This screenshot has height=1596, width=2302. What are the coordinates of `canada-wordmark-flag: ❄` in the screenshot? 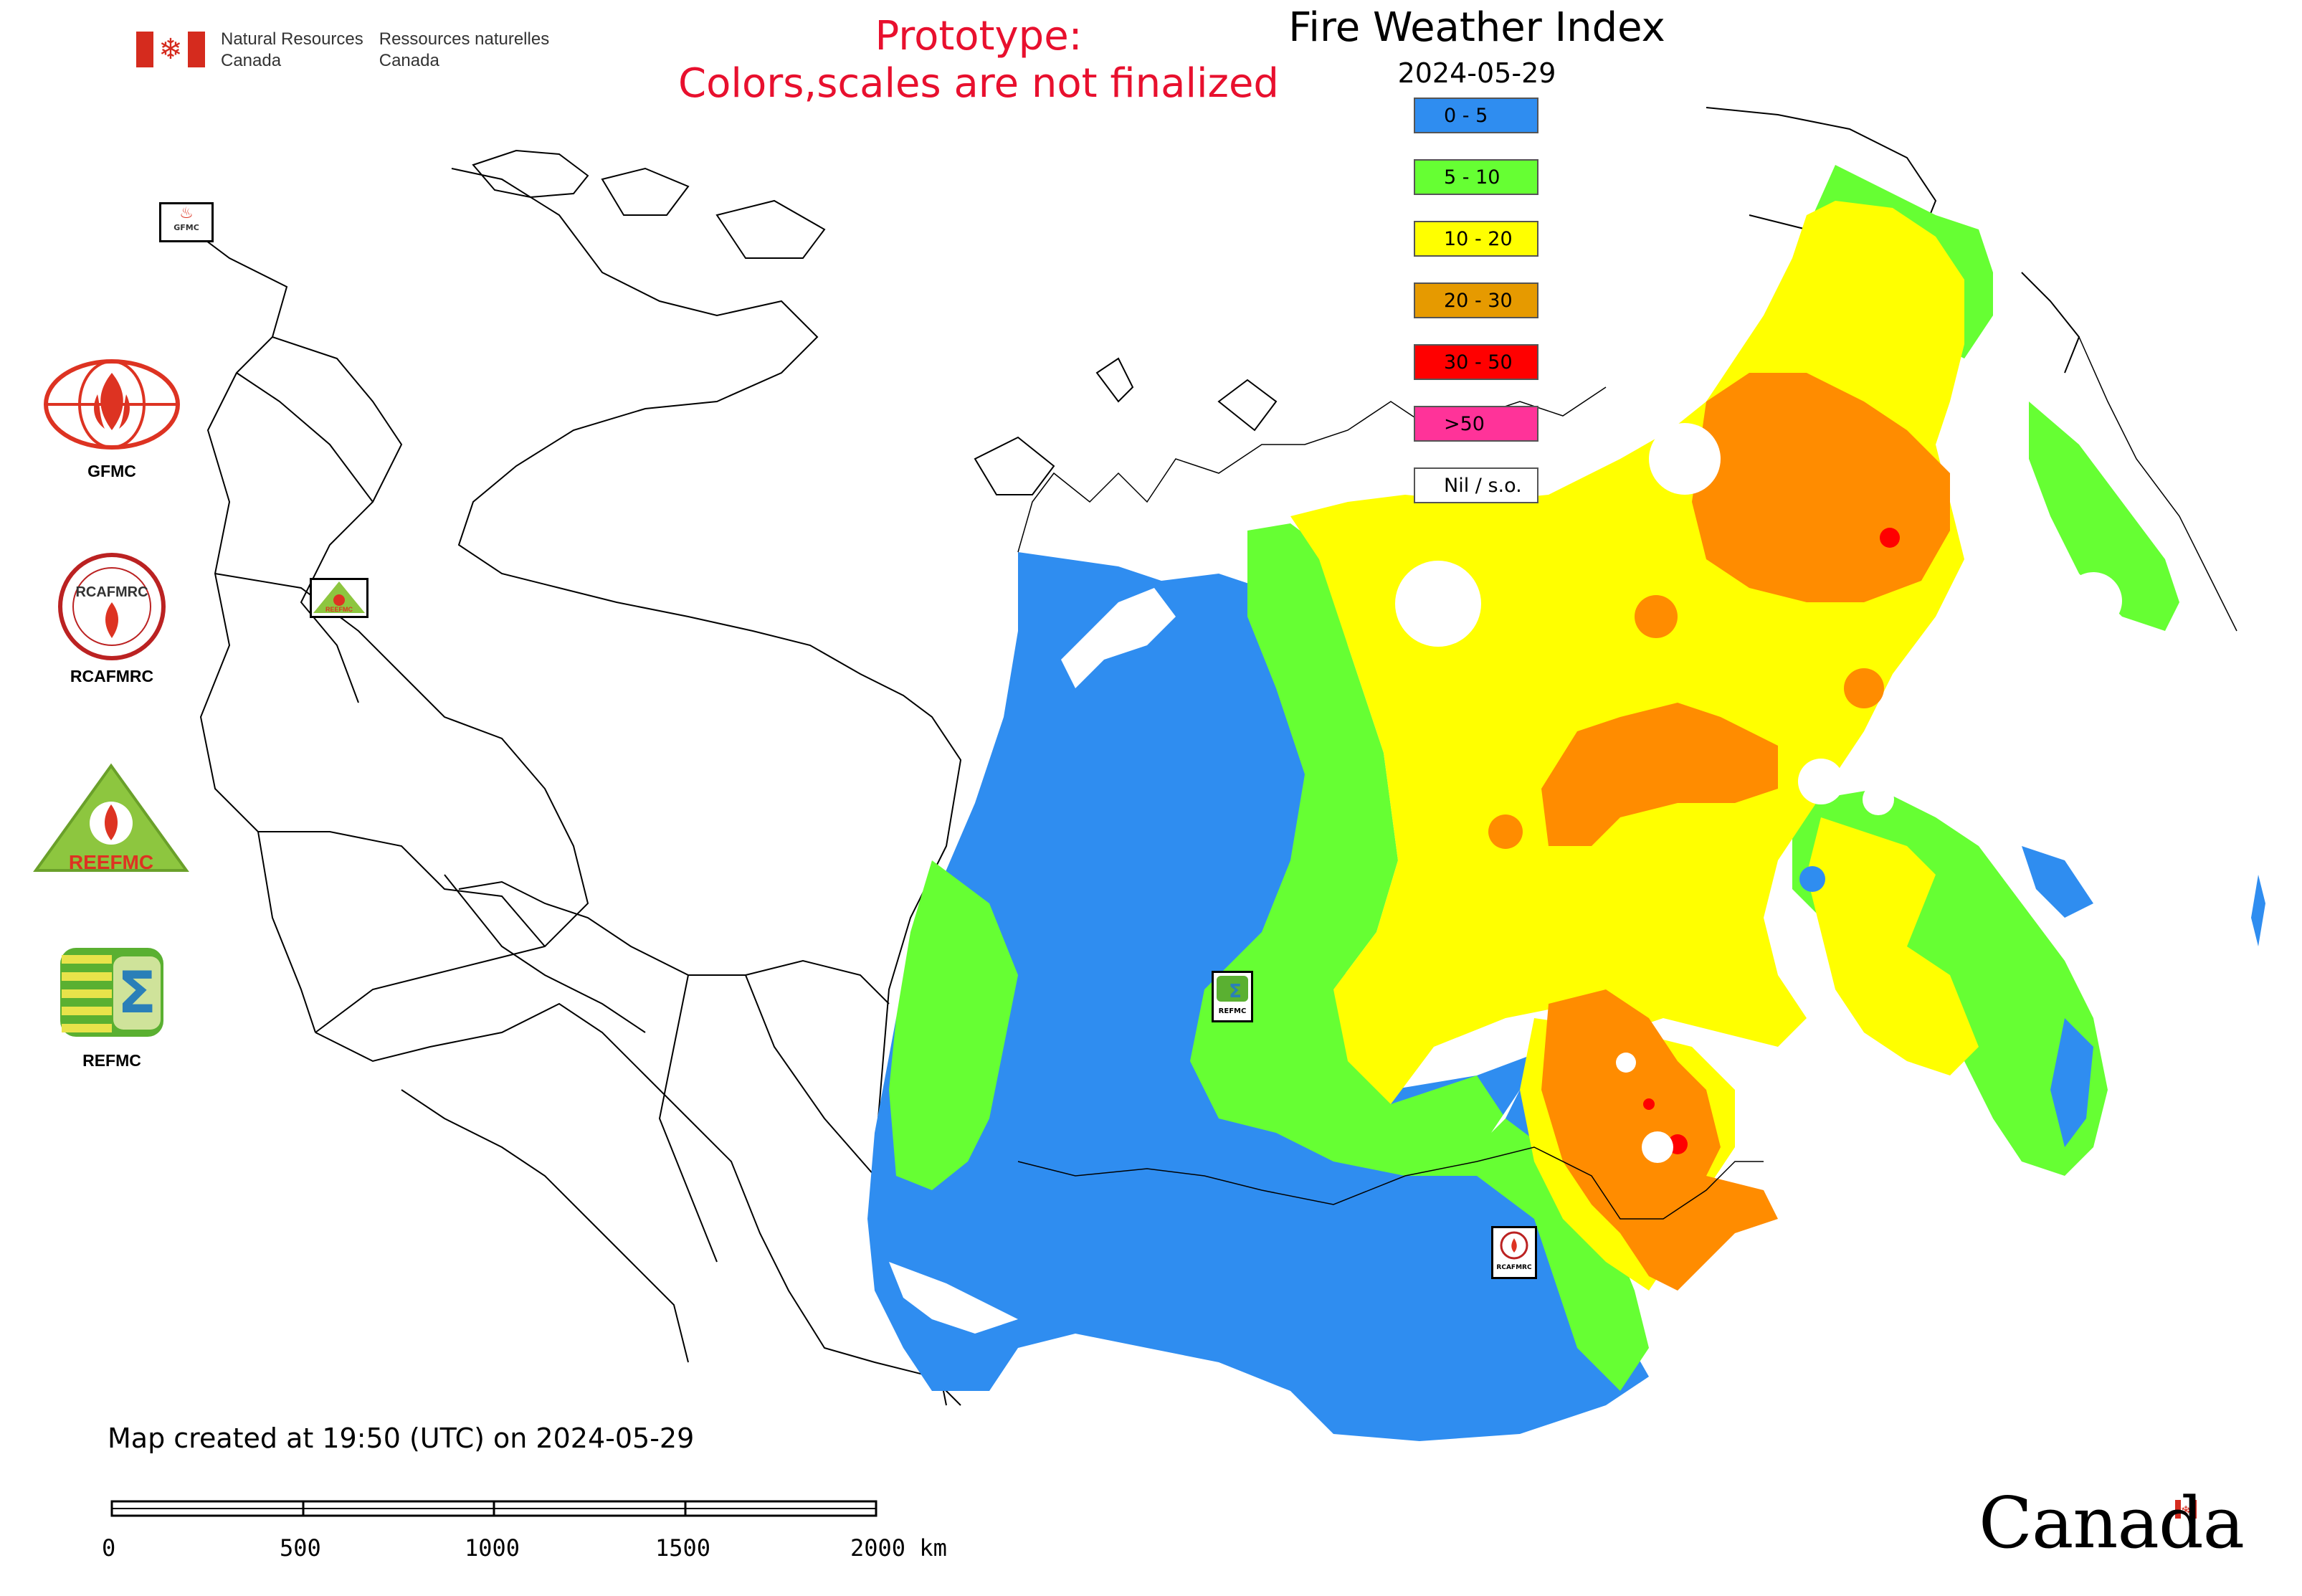 It's located at (2186, 1509).